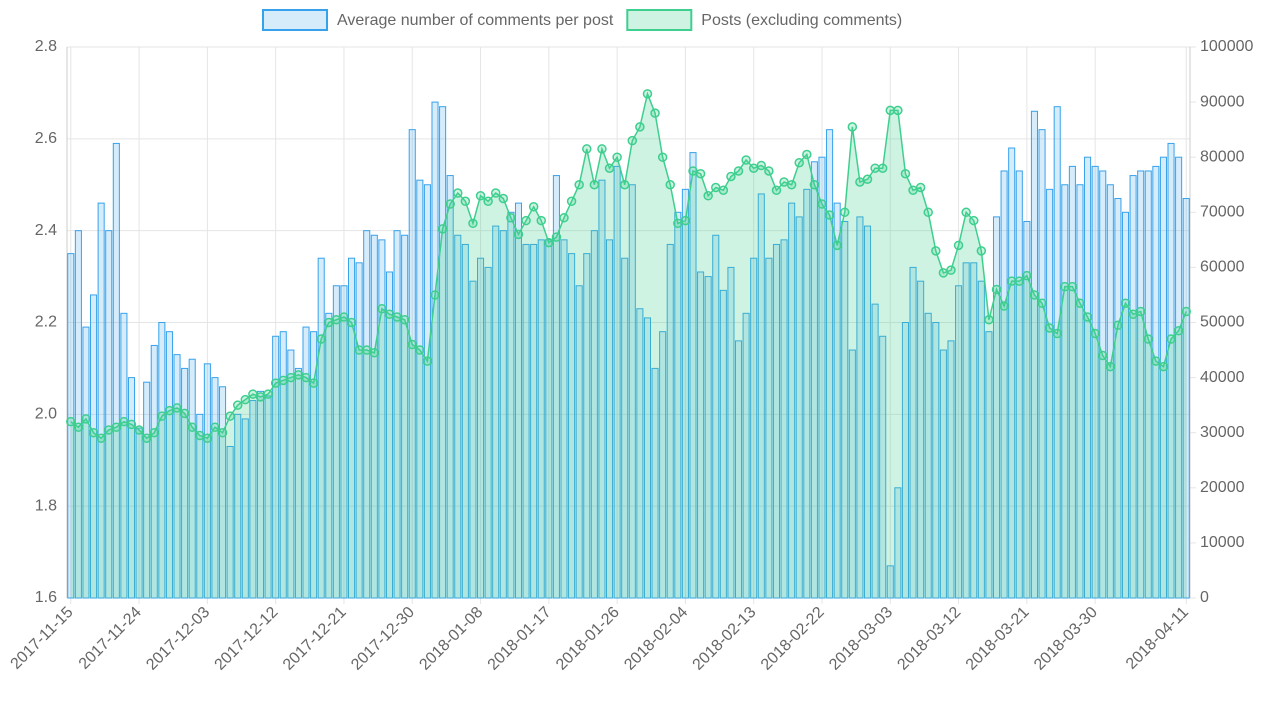  Describe the element at coordinates (1222, 267) in the screenshot. I see `y2-tick-label: 60000` at that location.